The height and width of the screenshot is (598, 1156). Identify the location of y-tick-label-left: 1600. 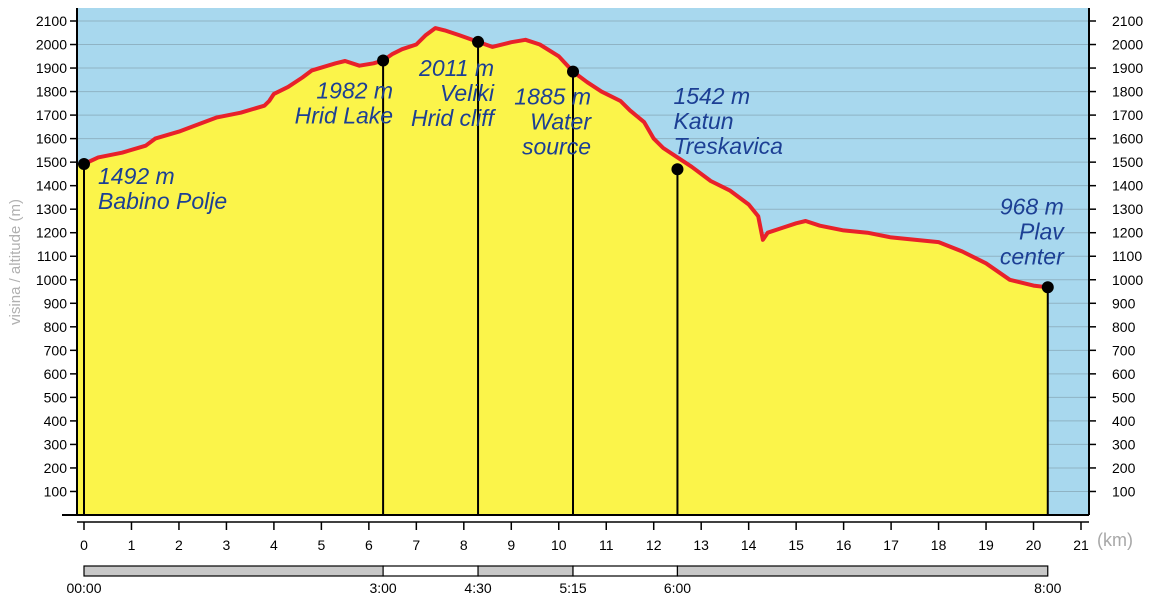
(51, 139).